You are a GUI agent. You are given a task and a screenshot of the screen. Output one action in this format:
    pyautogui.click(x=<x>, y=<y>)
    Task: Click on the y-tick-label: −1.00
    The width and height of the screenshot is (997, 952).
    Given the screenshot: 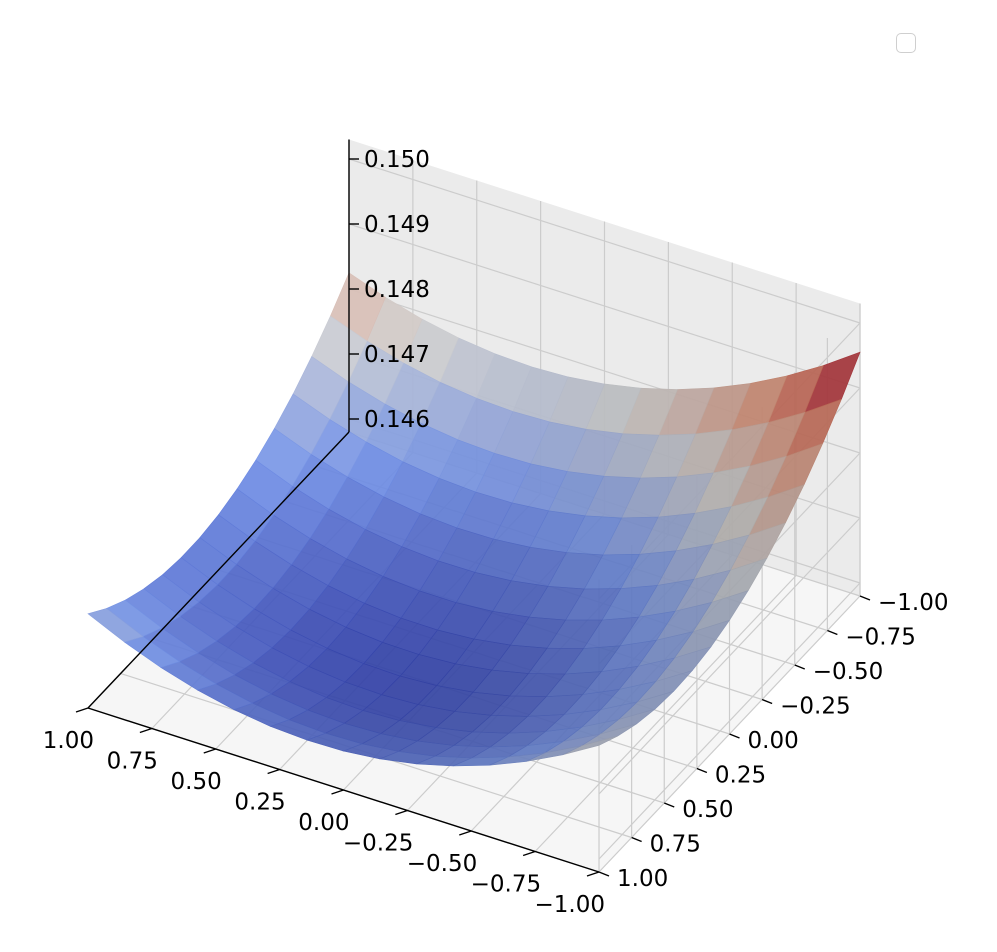 What is the action you would take?
    pyautogui.click(x=913, y=603)
    